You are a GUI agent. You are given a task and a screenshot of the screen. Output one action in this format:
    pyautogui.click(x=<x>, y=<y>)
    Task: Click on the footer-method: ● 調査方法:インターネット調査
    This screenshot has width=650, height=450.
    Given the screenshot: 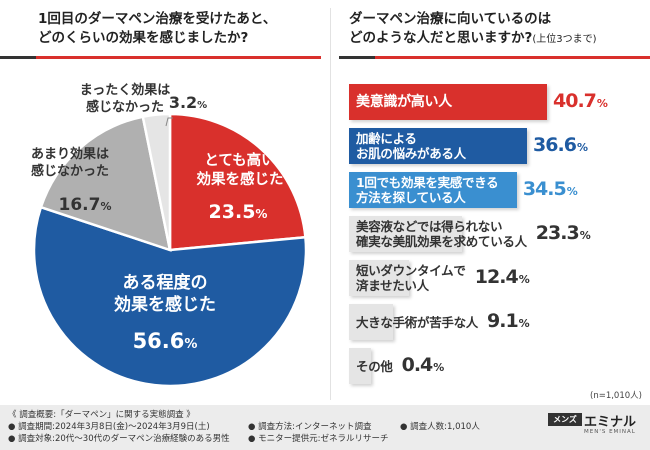 What is the action you would take?
    pyautogui.click(x=310, y=427)
    